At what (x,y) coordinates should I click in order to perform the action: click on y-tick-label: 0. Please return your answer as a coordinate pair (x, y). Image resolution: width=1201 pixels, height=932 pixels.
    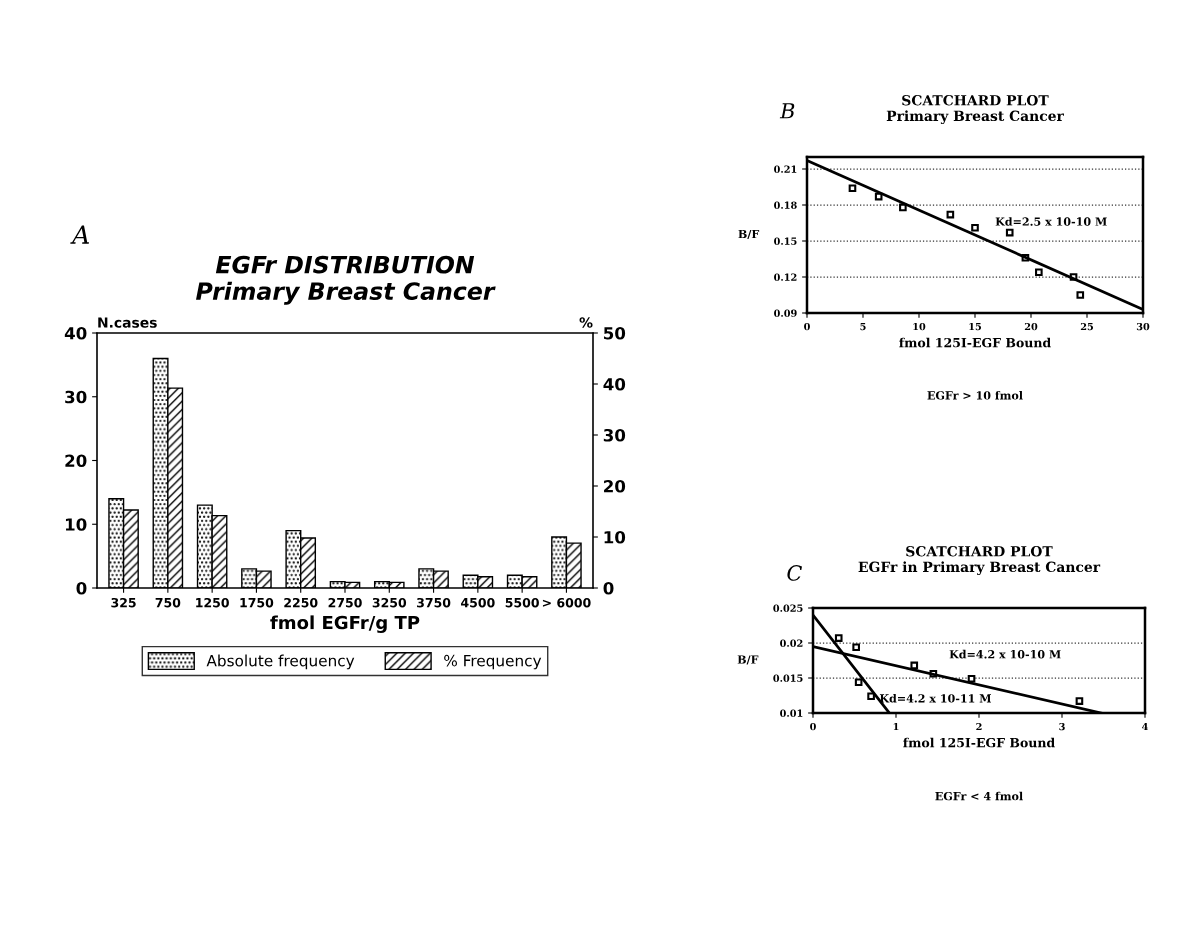
    Looking at the image, I should click on (81, 588).